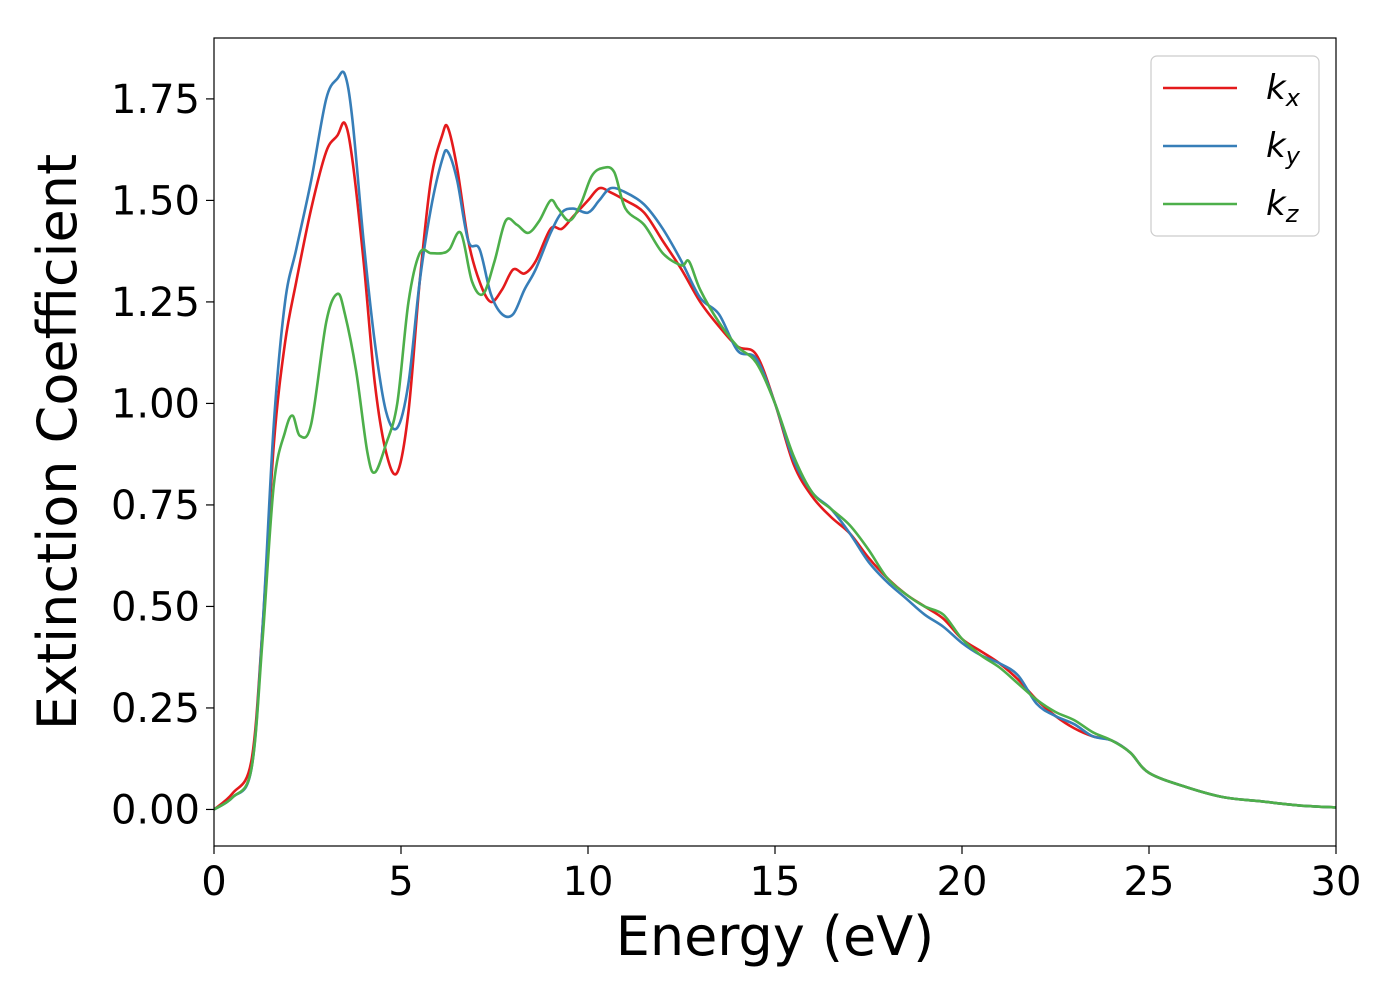 The height and width of the screenshot is (1000, 1400). What do you see at coordinates (155, 709) in the screenshot?
I see `y-tick-label: 0.25` at bounding box center [155, 709].